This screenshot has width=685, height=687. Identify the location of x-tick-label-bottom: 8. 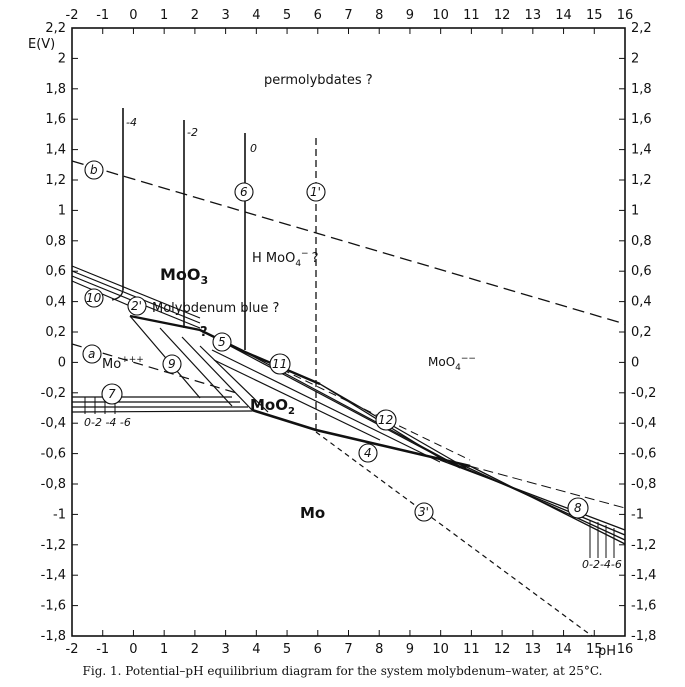
(379, 649).